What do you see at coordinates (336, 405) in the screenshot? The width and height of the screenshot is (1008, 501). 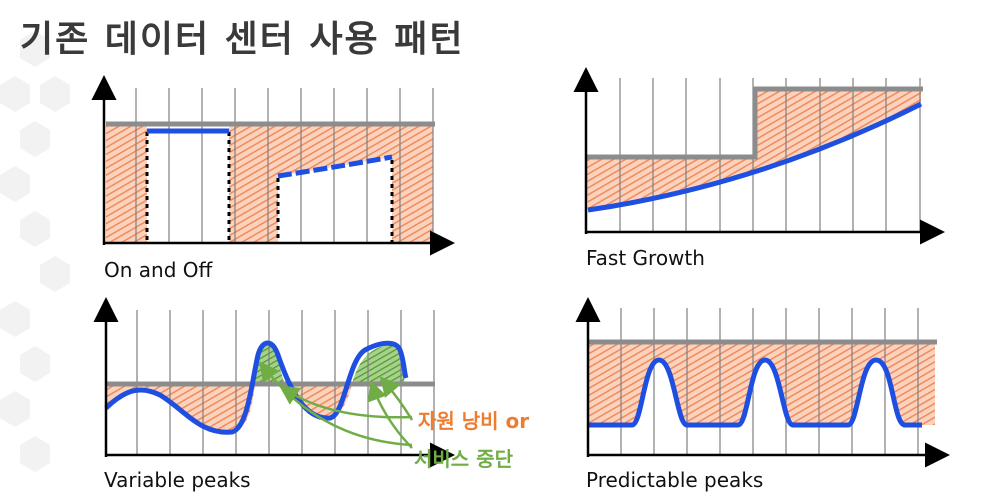 I see `callout-connectors` at bounding box center [336, 405].